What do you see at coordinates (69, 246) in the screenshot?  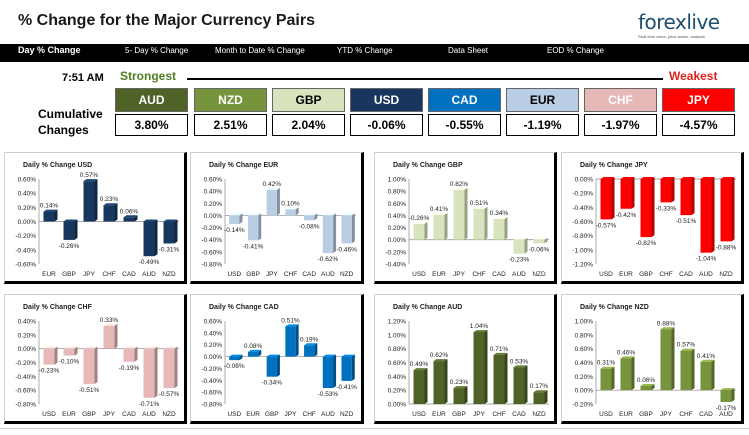 I see `data-label: -0.26%` at bounding box center [69, 246].